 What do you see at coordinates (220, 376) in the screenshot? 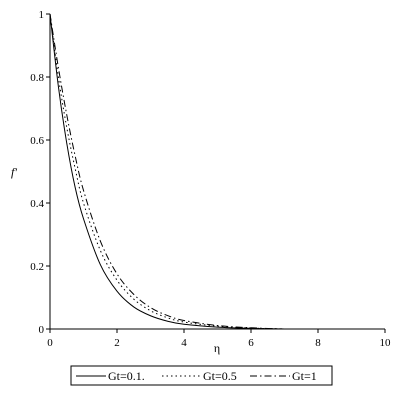
I see `legend-label-1: Gt=0.5` at bounding box center [220, 376].